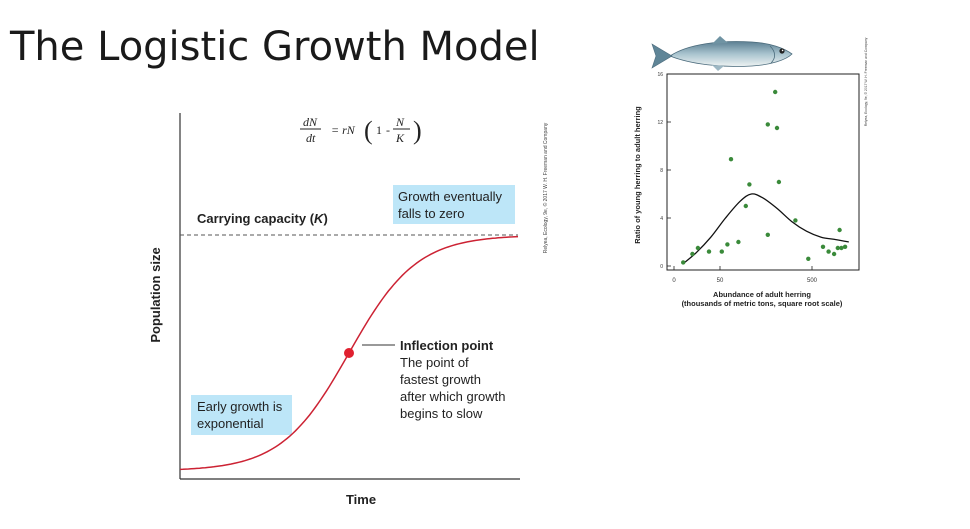  I want to click on herring-x-tick-label: 50, so click(720, 281).